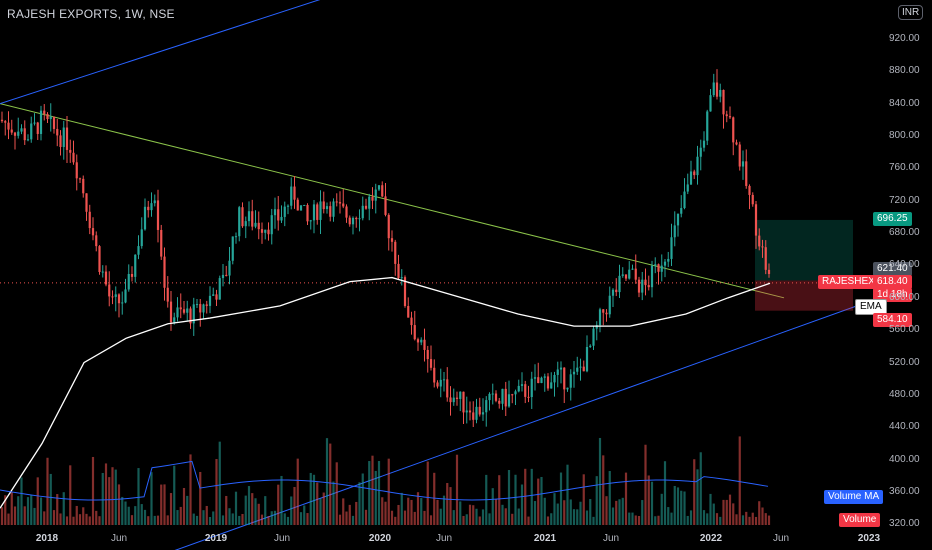  Describe the element at coordinates (711, 538) in the screenshot. I see `x-tick-label: 2022` at that location.